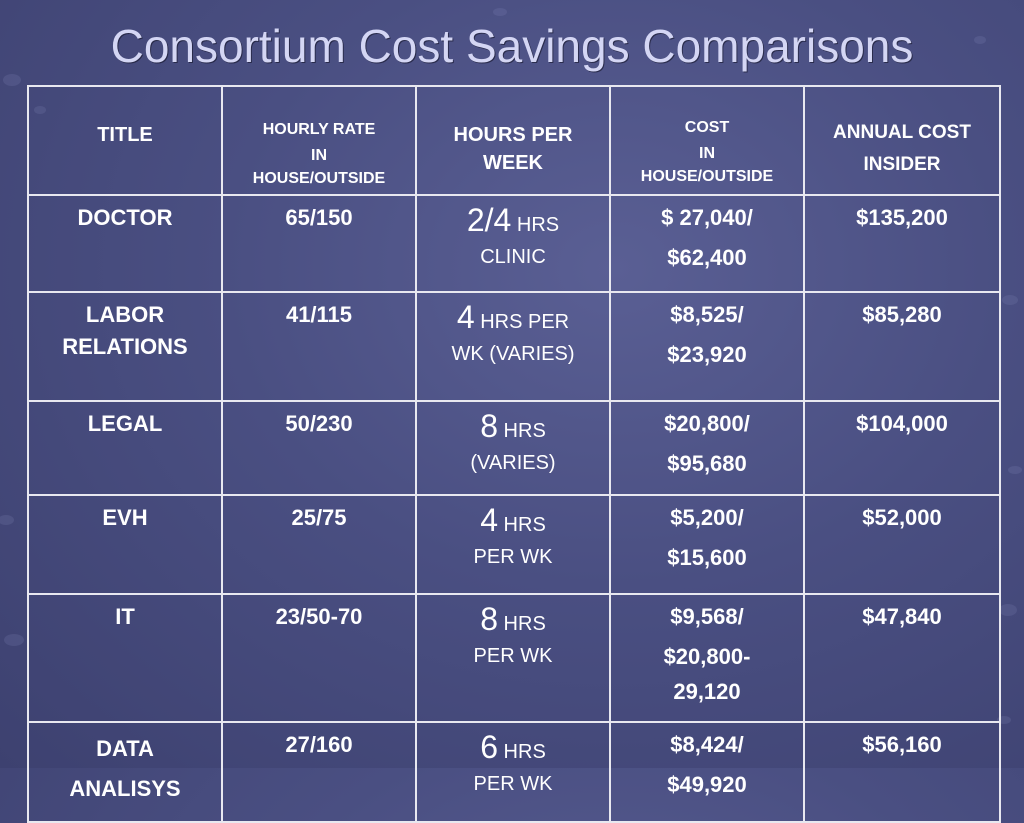 Image resolution: width=1024 pixels, height=823 pixels. Describe the element at coordinates (707, 217) in the screenshot. I see `cost-line1: $ 27,040/` at that location.